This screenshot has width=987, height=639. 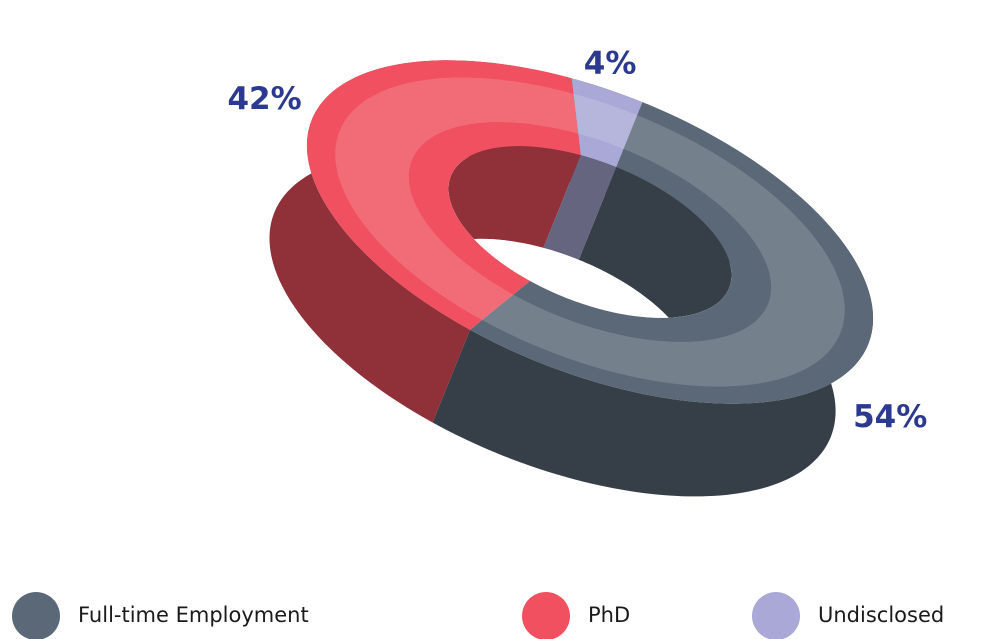 I want to click on legend: Full-time Employment PhD Undisclosed, so click(x=478, y=615).